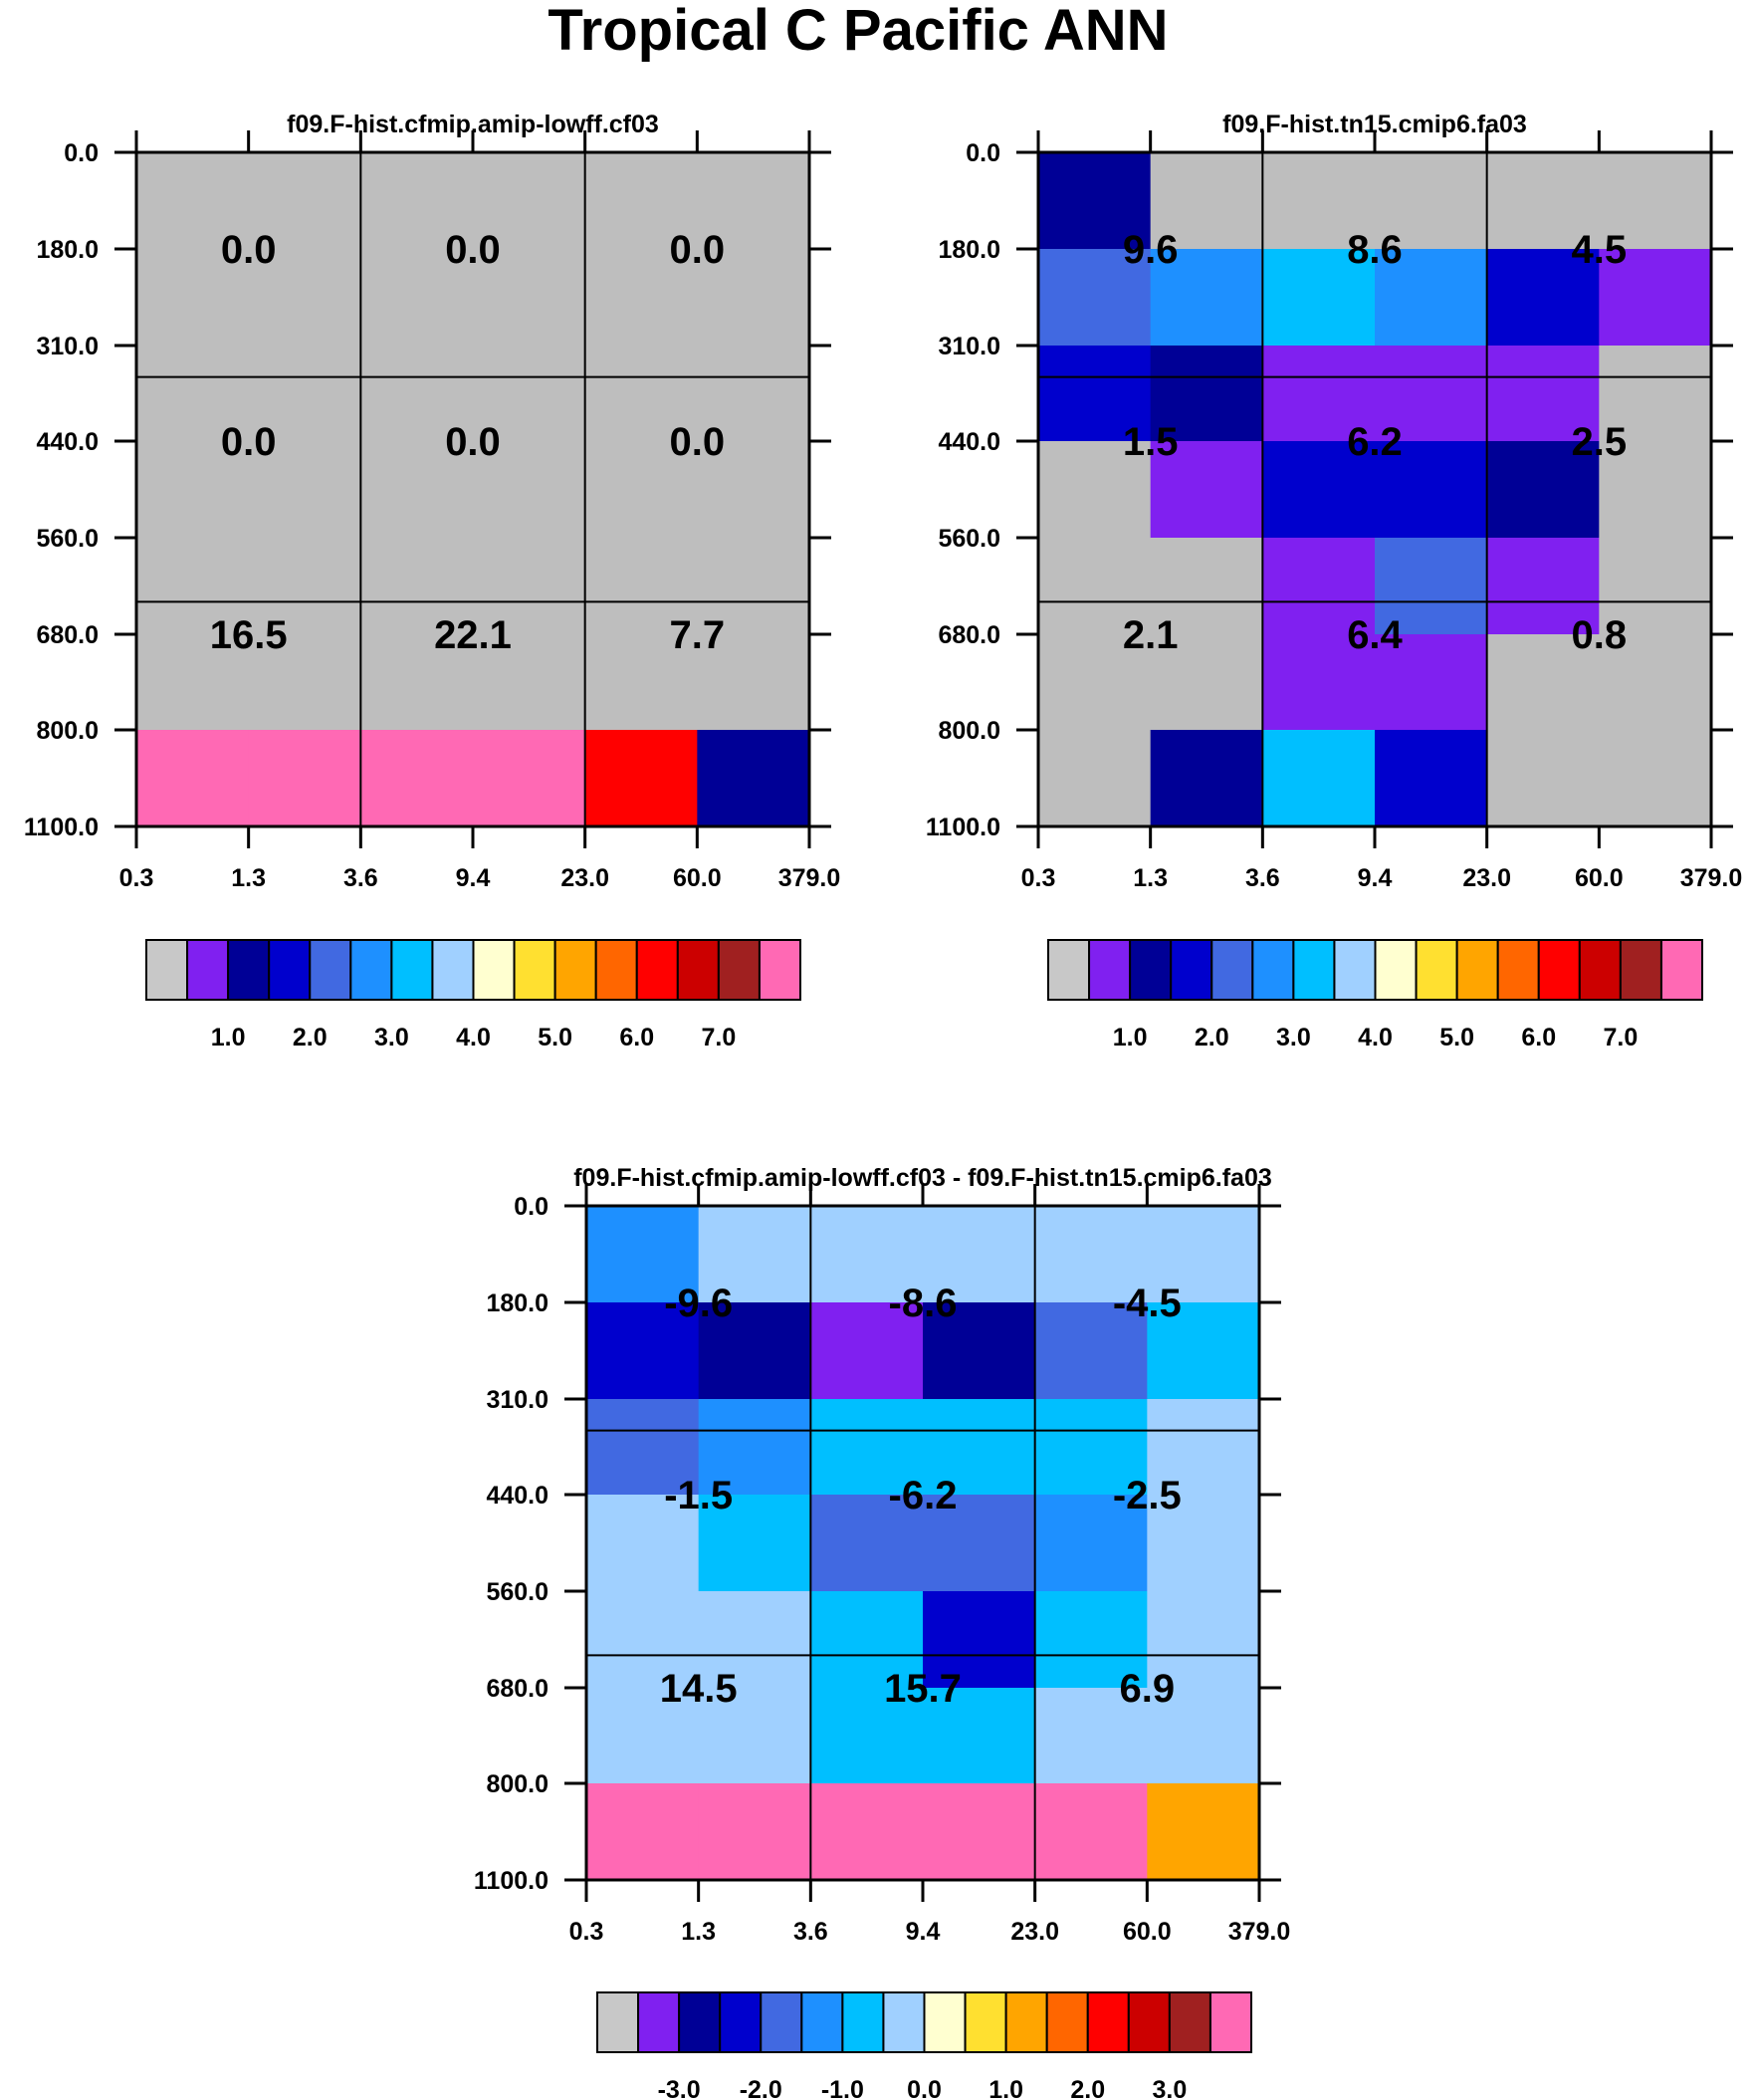  What do you see at coordinates (1148, 1689) in the screenshot?
I see `cell-value-label: 6.9` at bounding box center [1148, 1689].